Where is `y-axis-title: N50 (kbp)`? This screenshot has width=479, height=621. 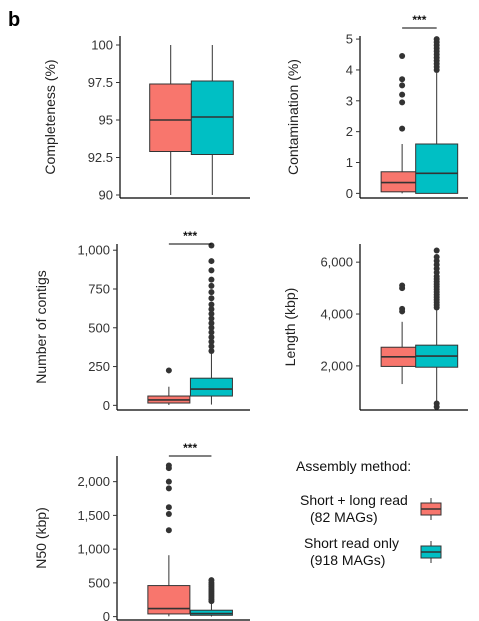
y-axis-title: N50 (kbp) is located at coordinates (41, 537).